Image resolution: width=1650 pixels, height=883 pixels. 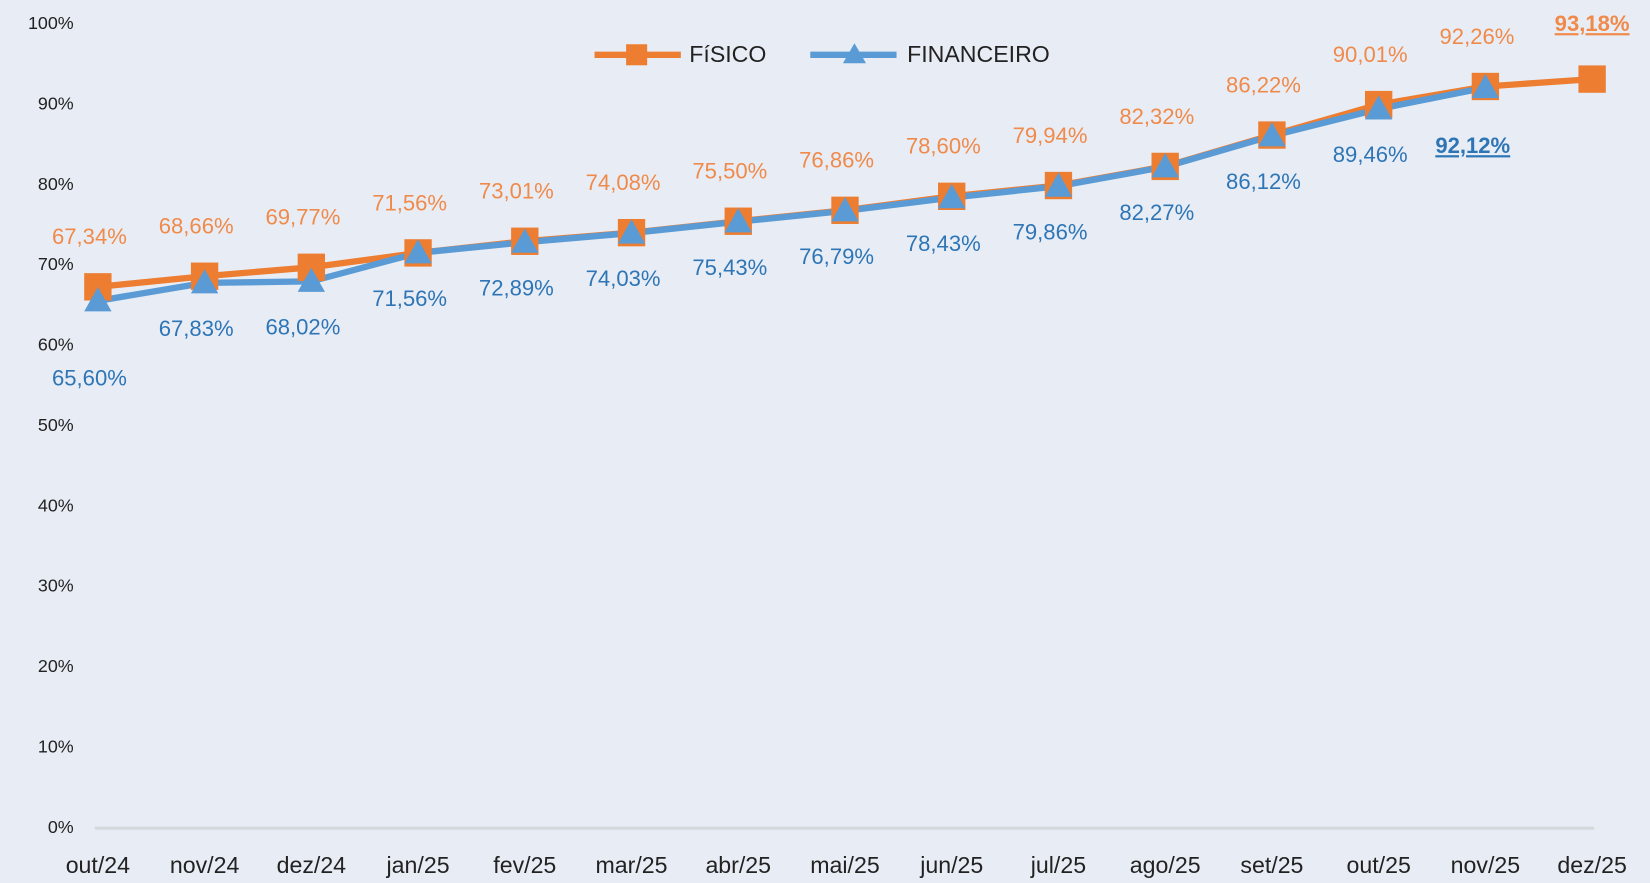 I want to click on data-label: 76,86%, so click(x=836, y=160).